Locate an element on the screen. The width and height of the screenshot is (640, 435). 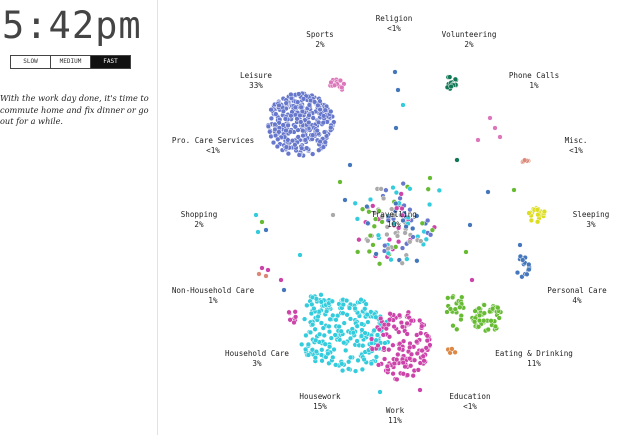
education-dot is located at coordinates (452, 349).